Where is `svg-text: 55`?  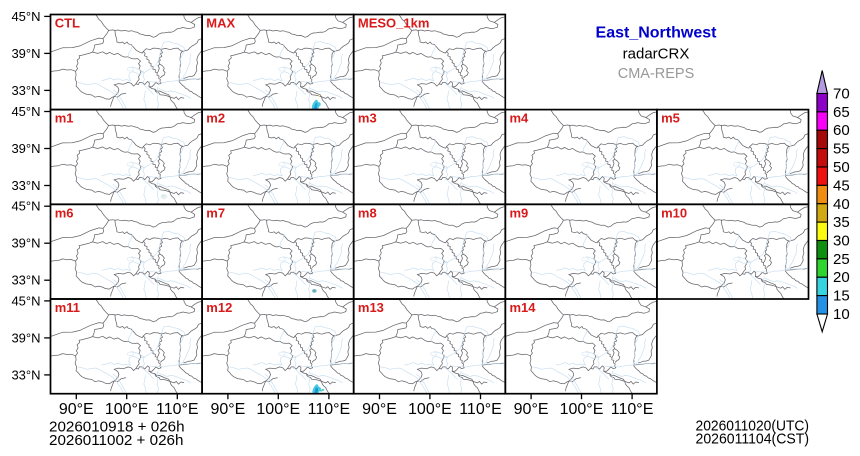 svg-text: 55 is located at coordinates (841, 149).